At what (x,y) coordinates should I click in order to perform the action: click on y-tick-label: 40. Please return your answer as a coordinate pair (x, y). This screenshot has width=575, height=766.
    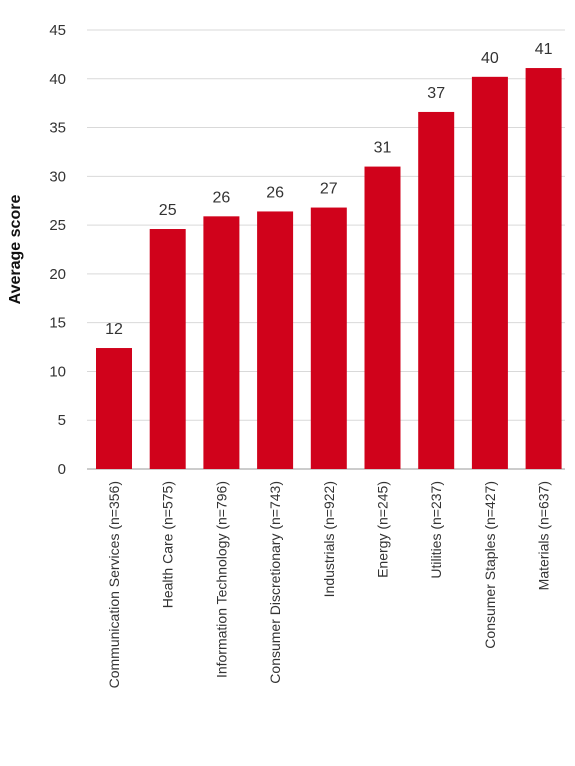
    Looking at the image, I should click on (57, 79).